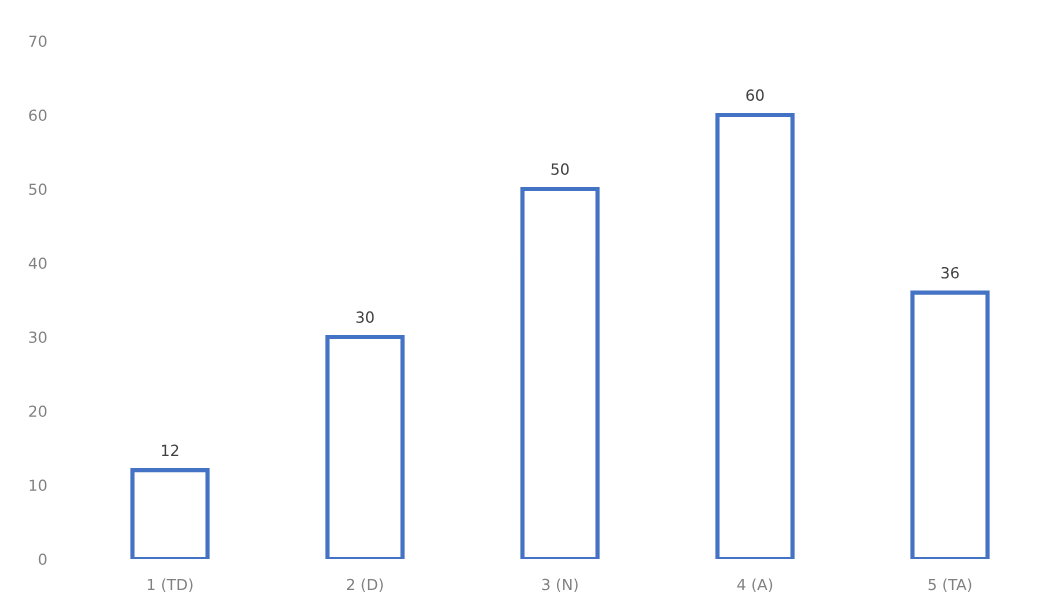 The height and width of the screenshot is (613, 1064). Describe the element at coordinates (560, 169) in the screenshot. I see `data-label: 50` at that location.